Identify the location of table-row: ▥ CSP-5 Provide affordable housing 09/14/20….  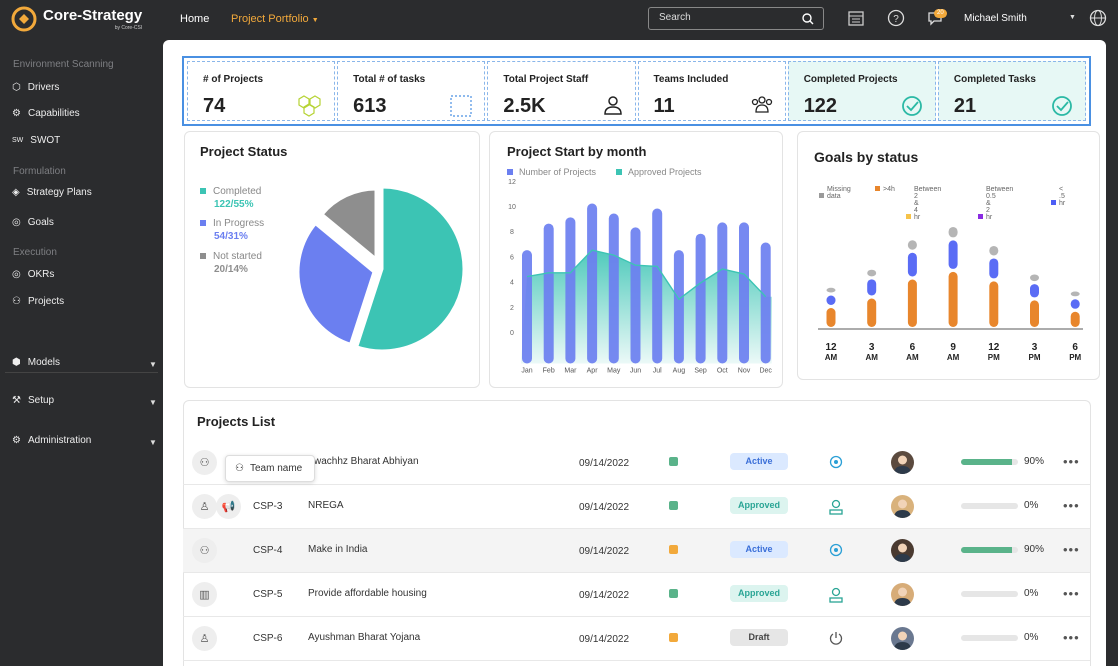
(636, 595).